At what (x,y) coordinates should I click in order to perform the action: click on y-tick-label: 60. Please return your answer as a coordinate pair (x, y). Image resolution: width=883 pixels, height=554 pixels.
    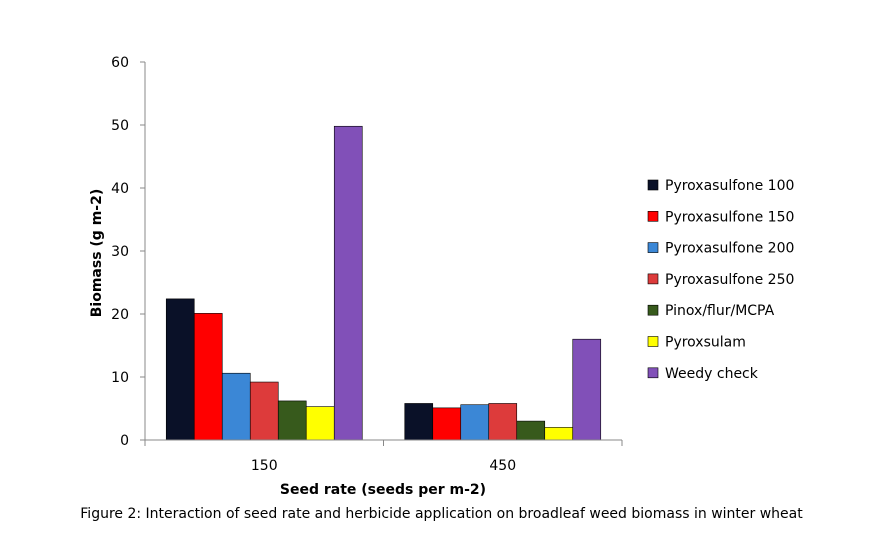
    Looking at the image, I should click on (120, 63).